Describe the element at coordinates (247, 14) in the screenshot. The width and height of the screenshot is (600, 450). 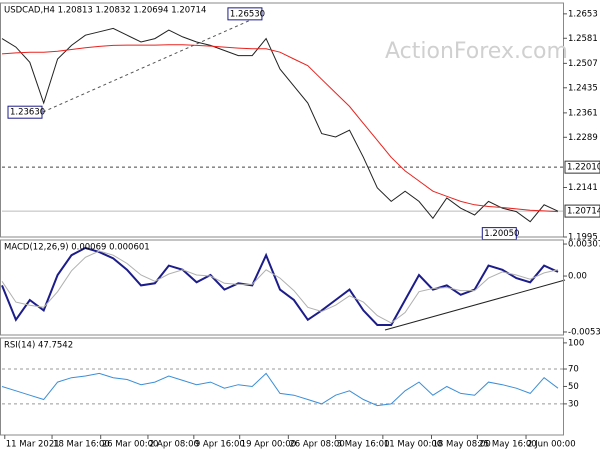
I see `annotation-label: 1.26530` at that location.